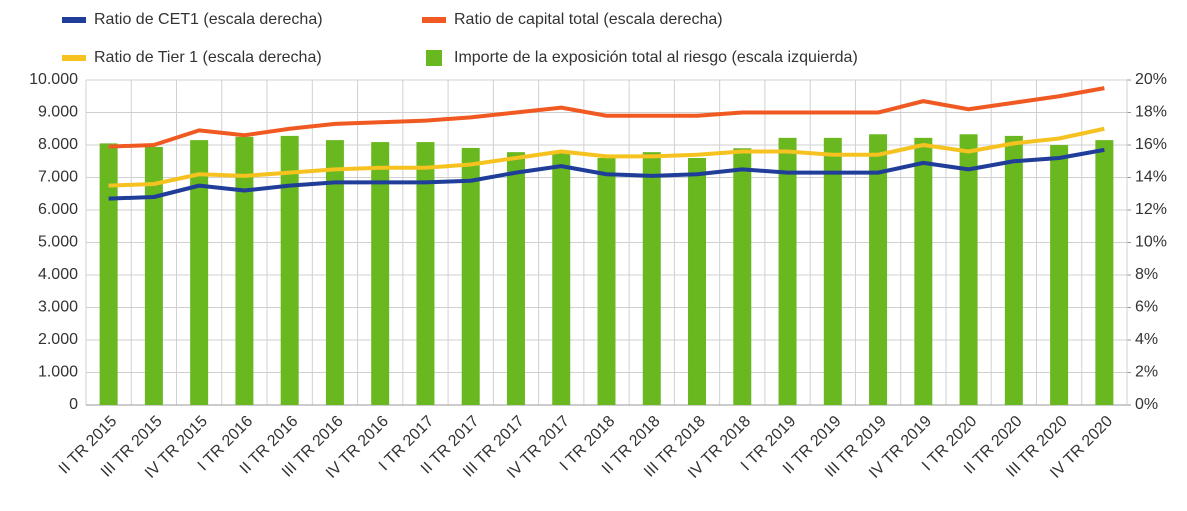 The height and width of the screenshot is (511, 1187). What do you see at coordinates (58, 339) in the screenshot?
I see `y-tick-label: 2.000` at bounding box center [58, 339].